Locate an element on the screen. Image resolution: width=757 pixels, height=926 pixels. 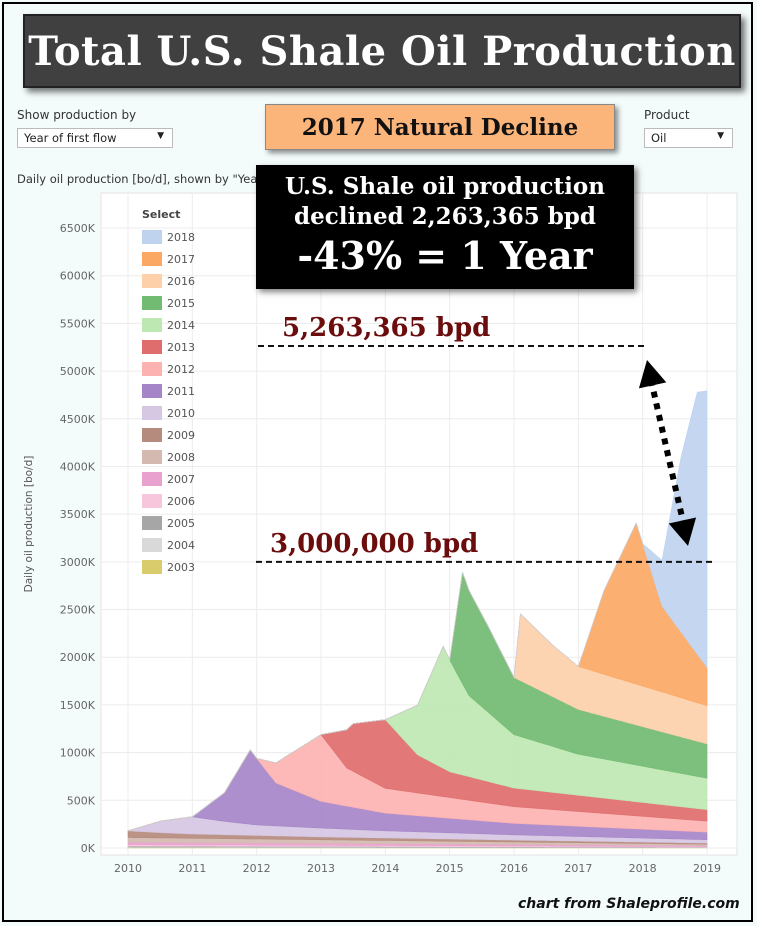
legend-swatch-2003 is located at coordinates (152, 567).